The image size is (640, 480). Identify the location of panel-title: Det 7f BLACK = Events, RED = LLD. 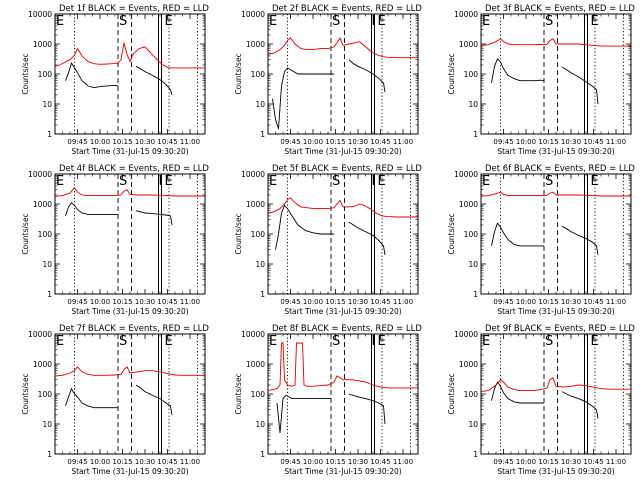
(134, 329).